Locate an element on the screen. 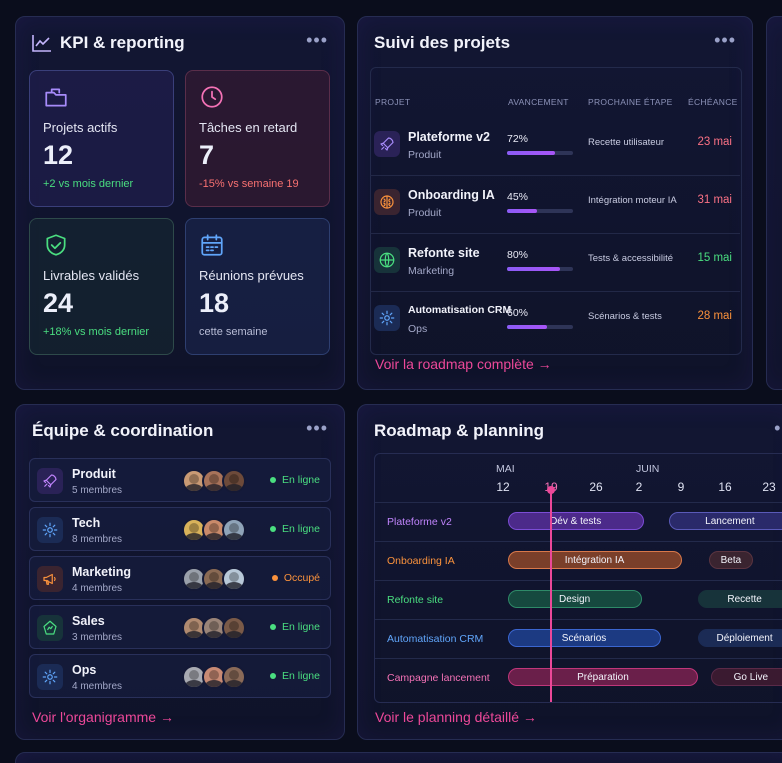 The width and height of the screenshot is (782, 763). project-name: Refonte site is located at coordinates (444, 253).